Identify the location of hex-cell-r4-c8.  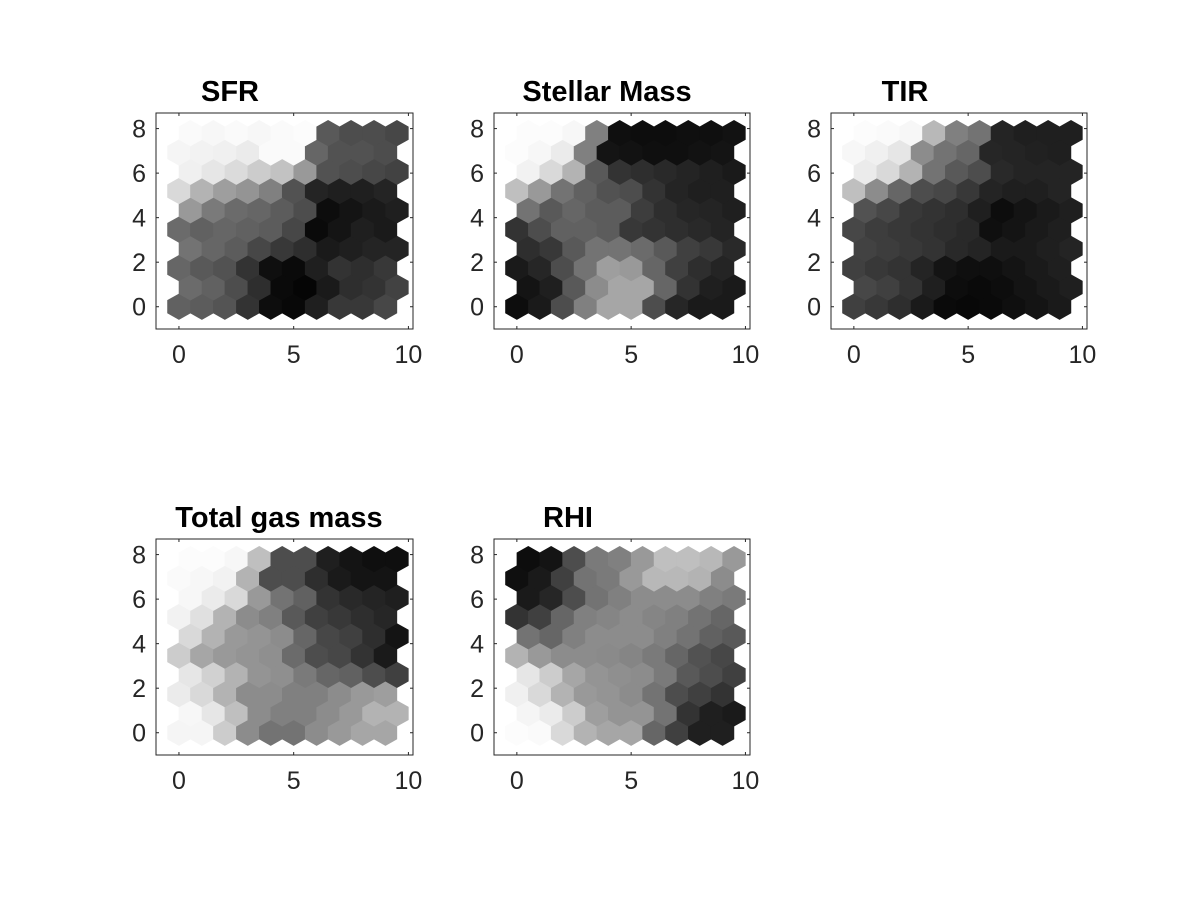
(362, 655).